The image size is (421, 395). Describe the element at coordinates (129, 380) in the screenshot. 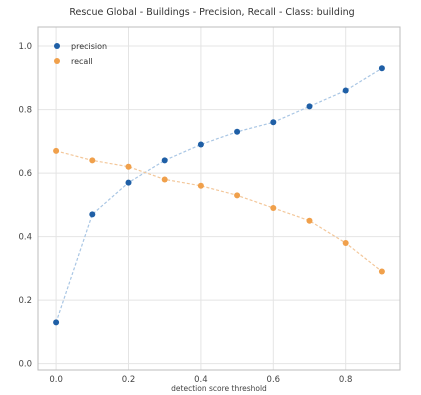

I see `x-tick-label: 0.2` at that location.